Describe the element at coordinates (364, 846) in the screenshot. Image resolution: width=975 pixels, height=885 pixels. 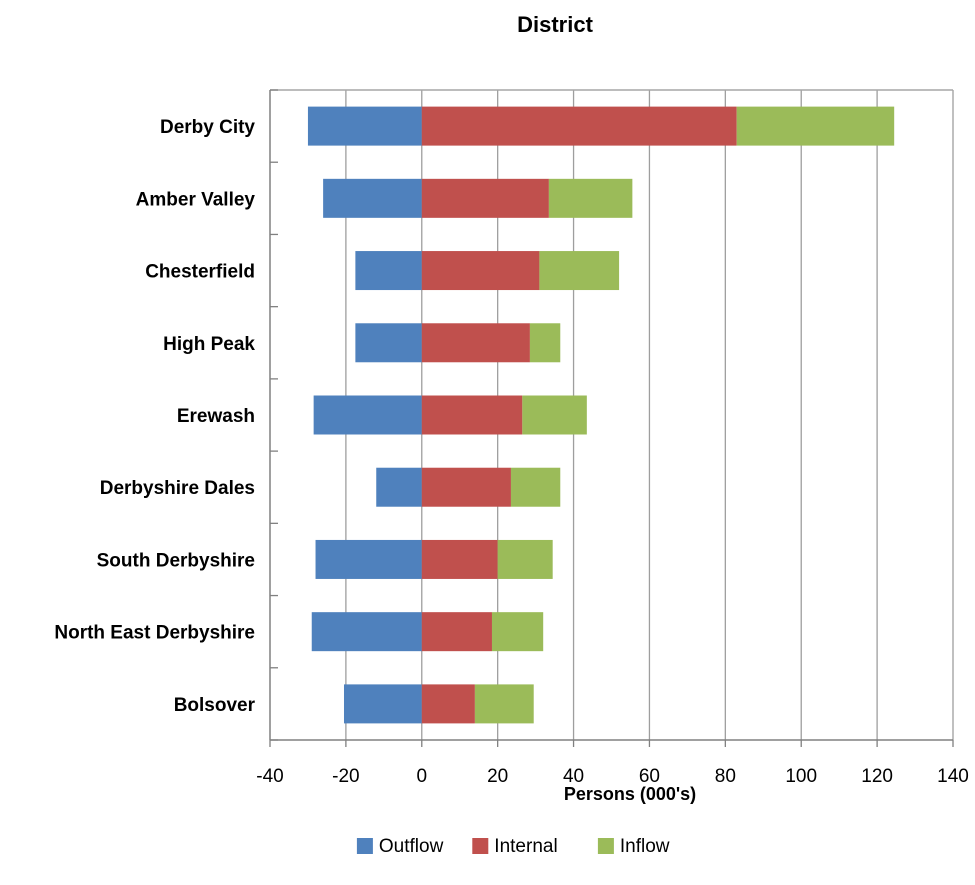
I see `legend-swatch-outflow` at that location.